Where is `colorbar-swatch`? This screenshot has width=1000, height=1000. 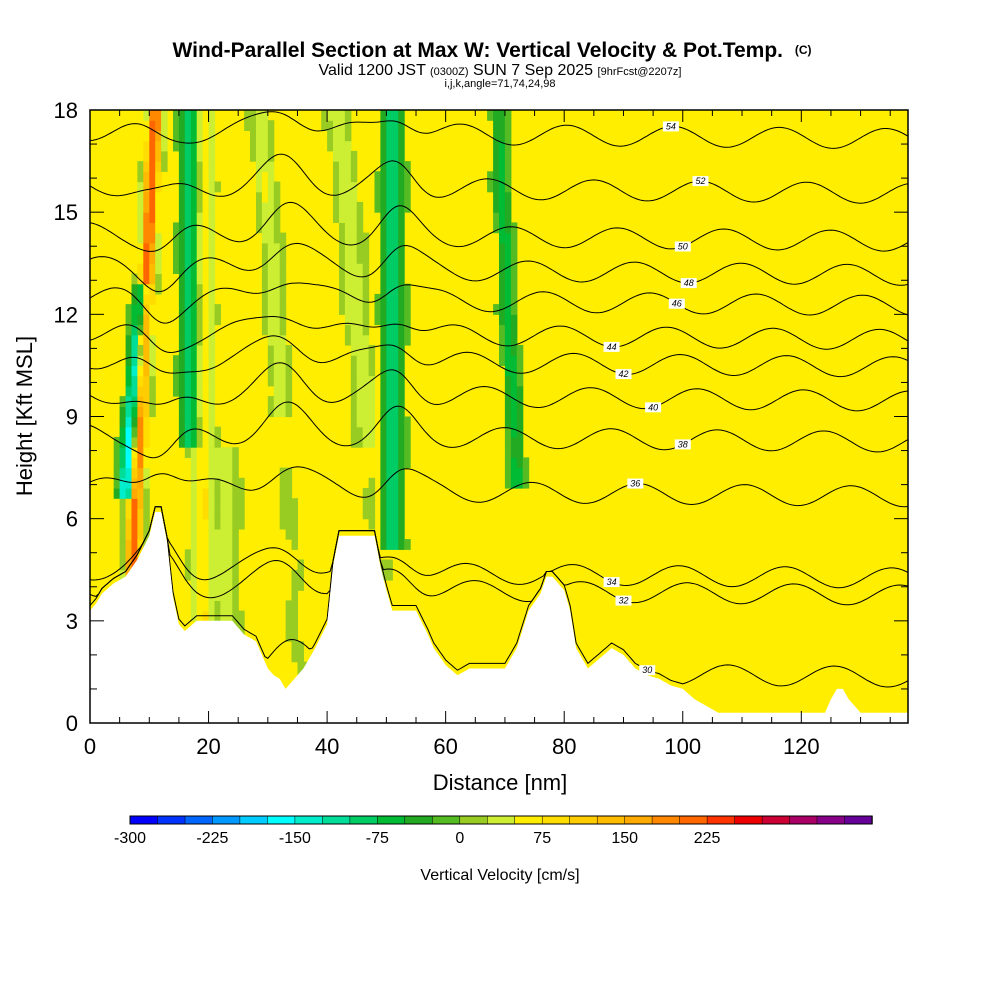
colorbar-swatch is located at coordinates (721, 820).